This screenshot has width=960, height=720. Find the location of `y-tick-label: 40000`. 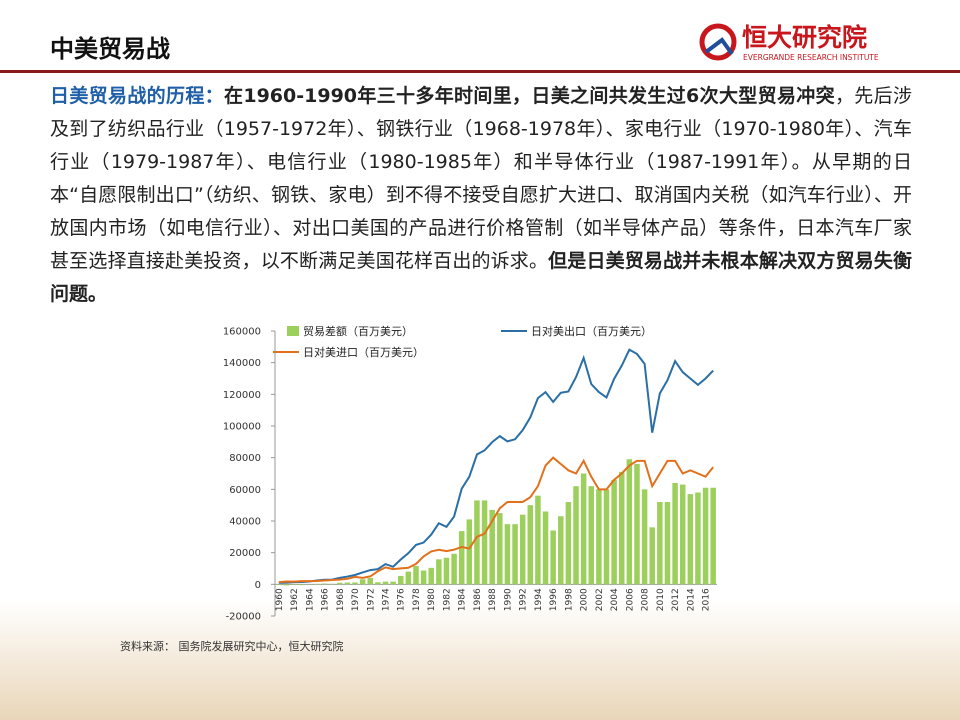

y-tick-label: 40000 is located at coordinates (245, 522).